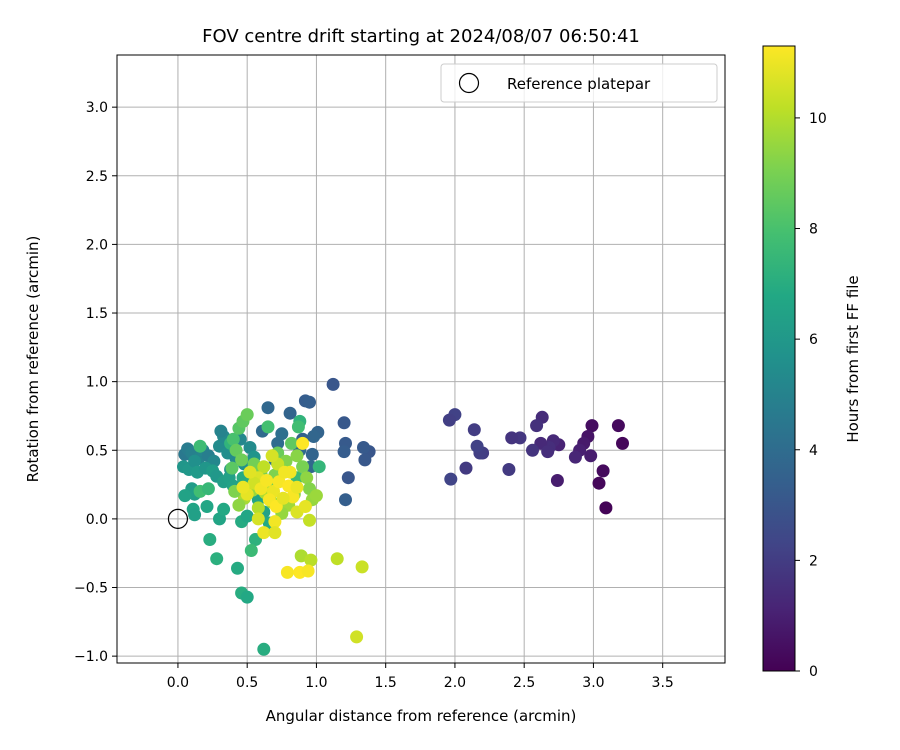 This screenshot has width=900, height=750. What do you see at coordinates (247, 683) in the screenshot?
I see `x-tick-label: 0.5` at bounding box center [247, 683].